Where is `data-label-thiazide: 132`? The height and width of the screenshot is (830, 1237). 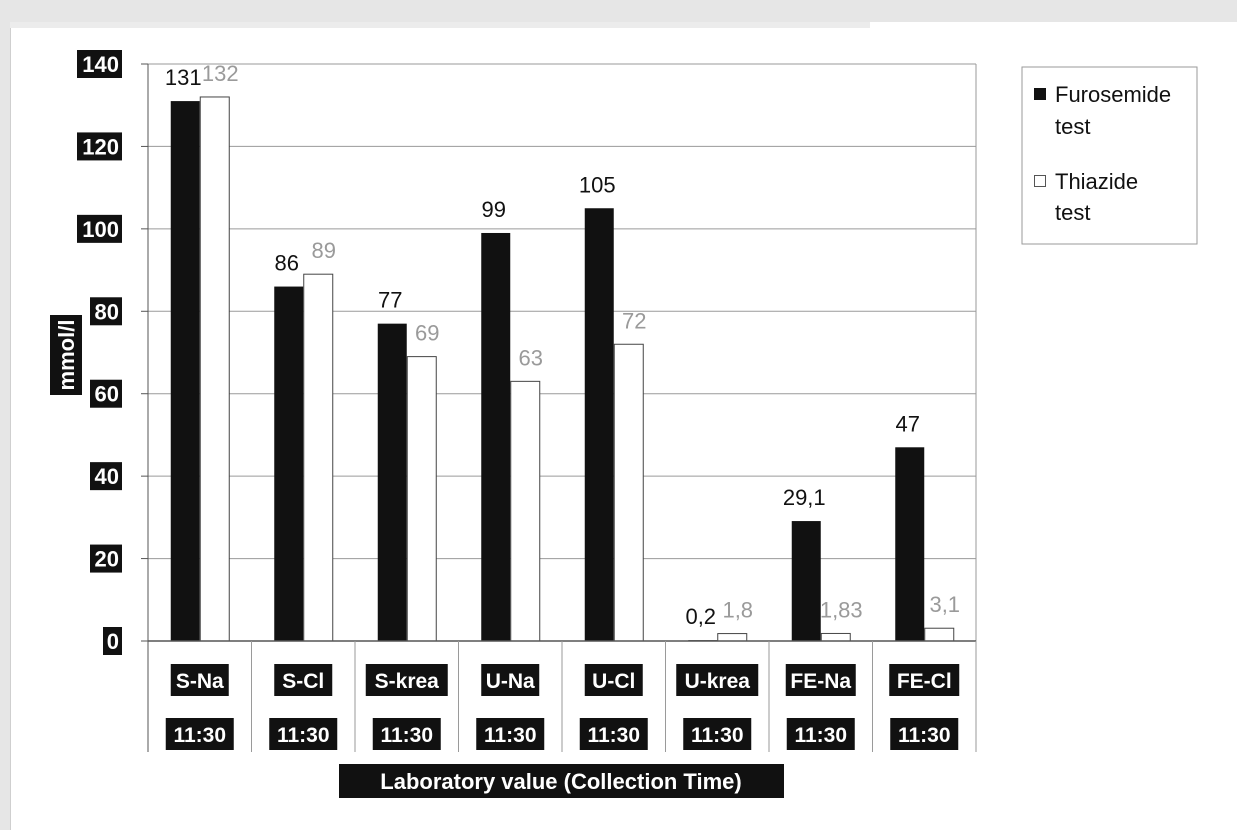 data-label-thiazide: 132 is located at coordinates (220, 73).